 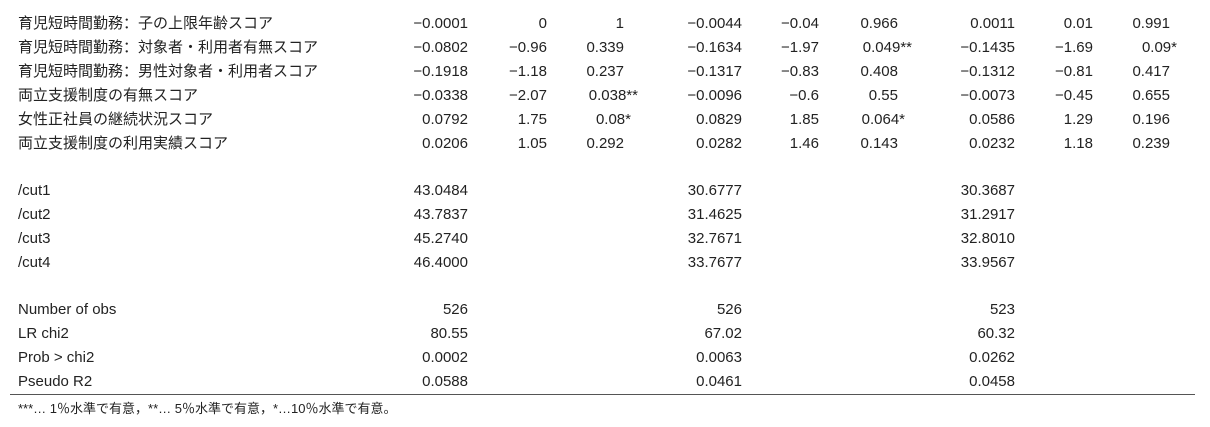 I want to click on cell: 31.2917, so click(x=987, y=214).